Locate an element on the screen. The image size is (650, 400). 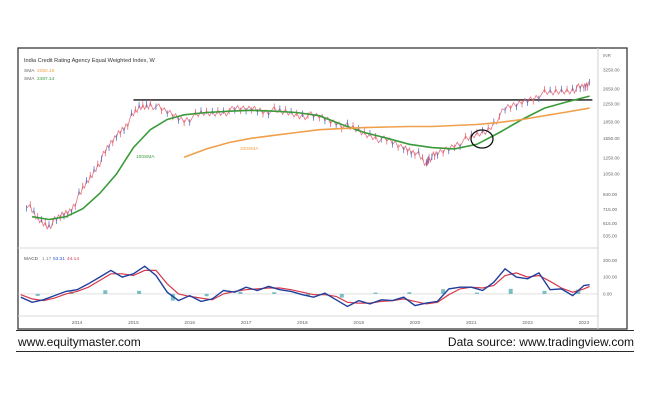
footer-website: www.equitymaster.com is located at coordinates (79, 342).